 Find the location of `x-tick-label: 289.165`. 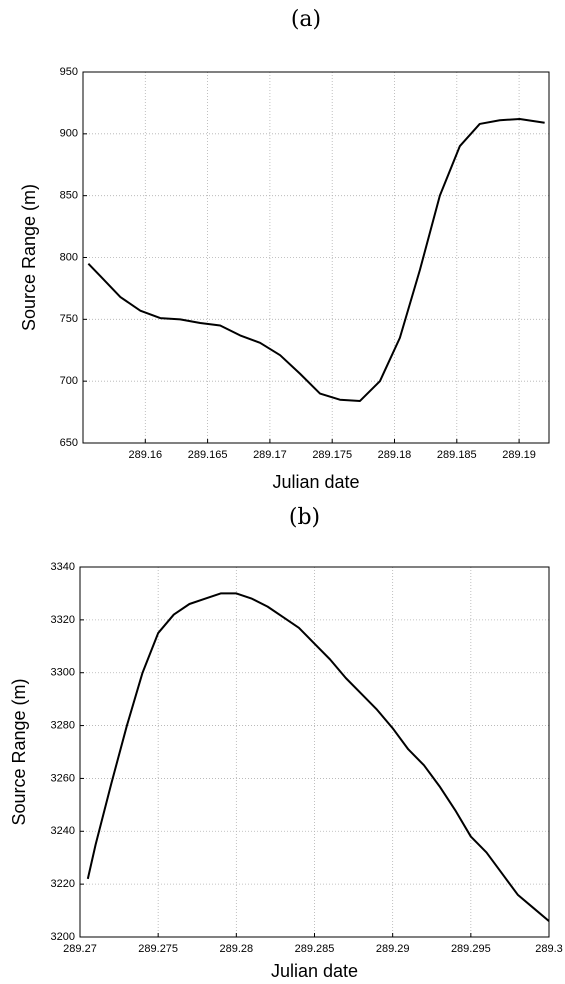

x-tick-label: 289.165 is located at coordinates (208, 455).